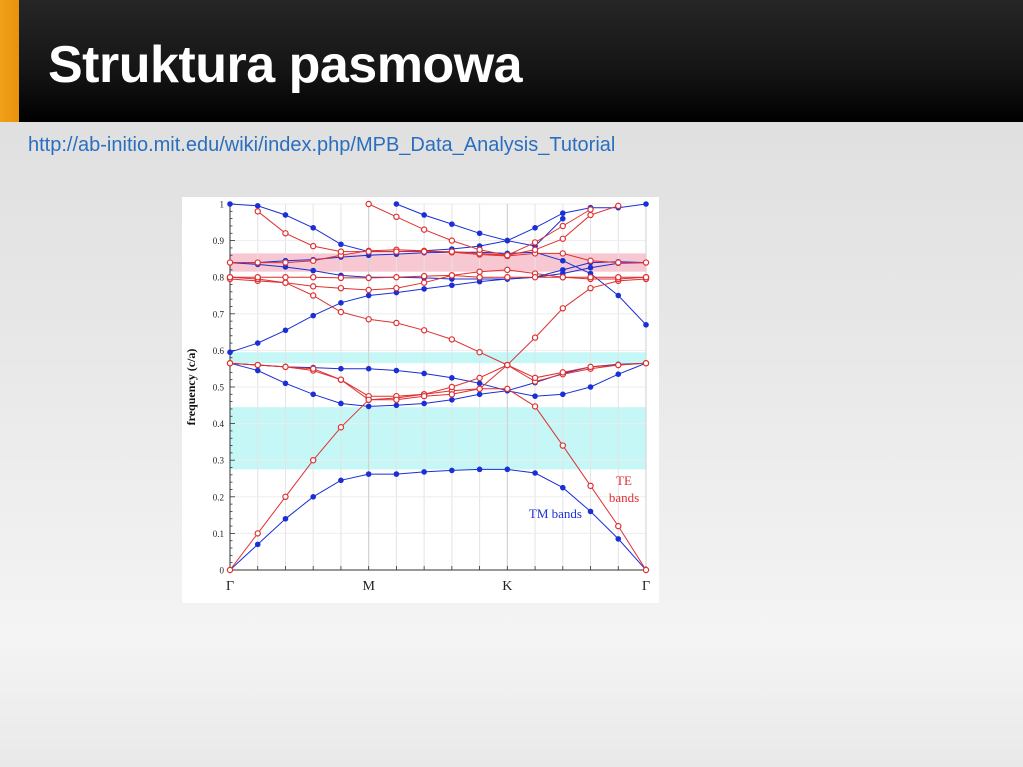  I want to click on legend-tm: TM bands, so click(555, 513).